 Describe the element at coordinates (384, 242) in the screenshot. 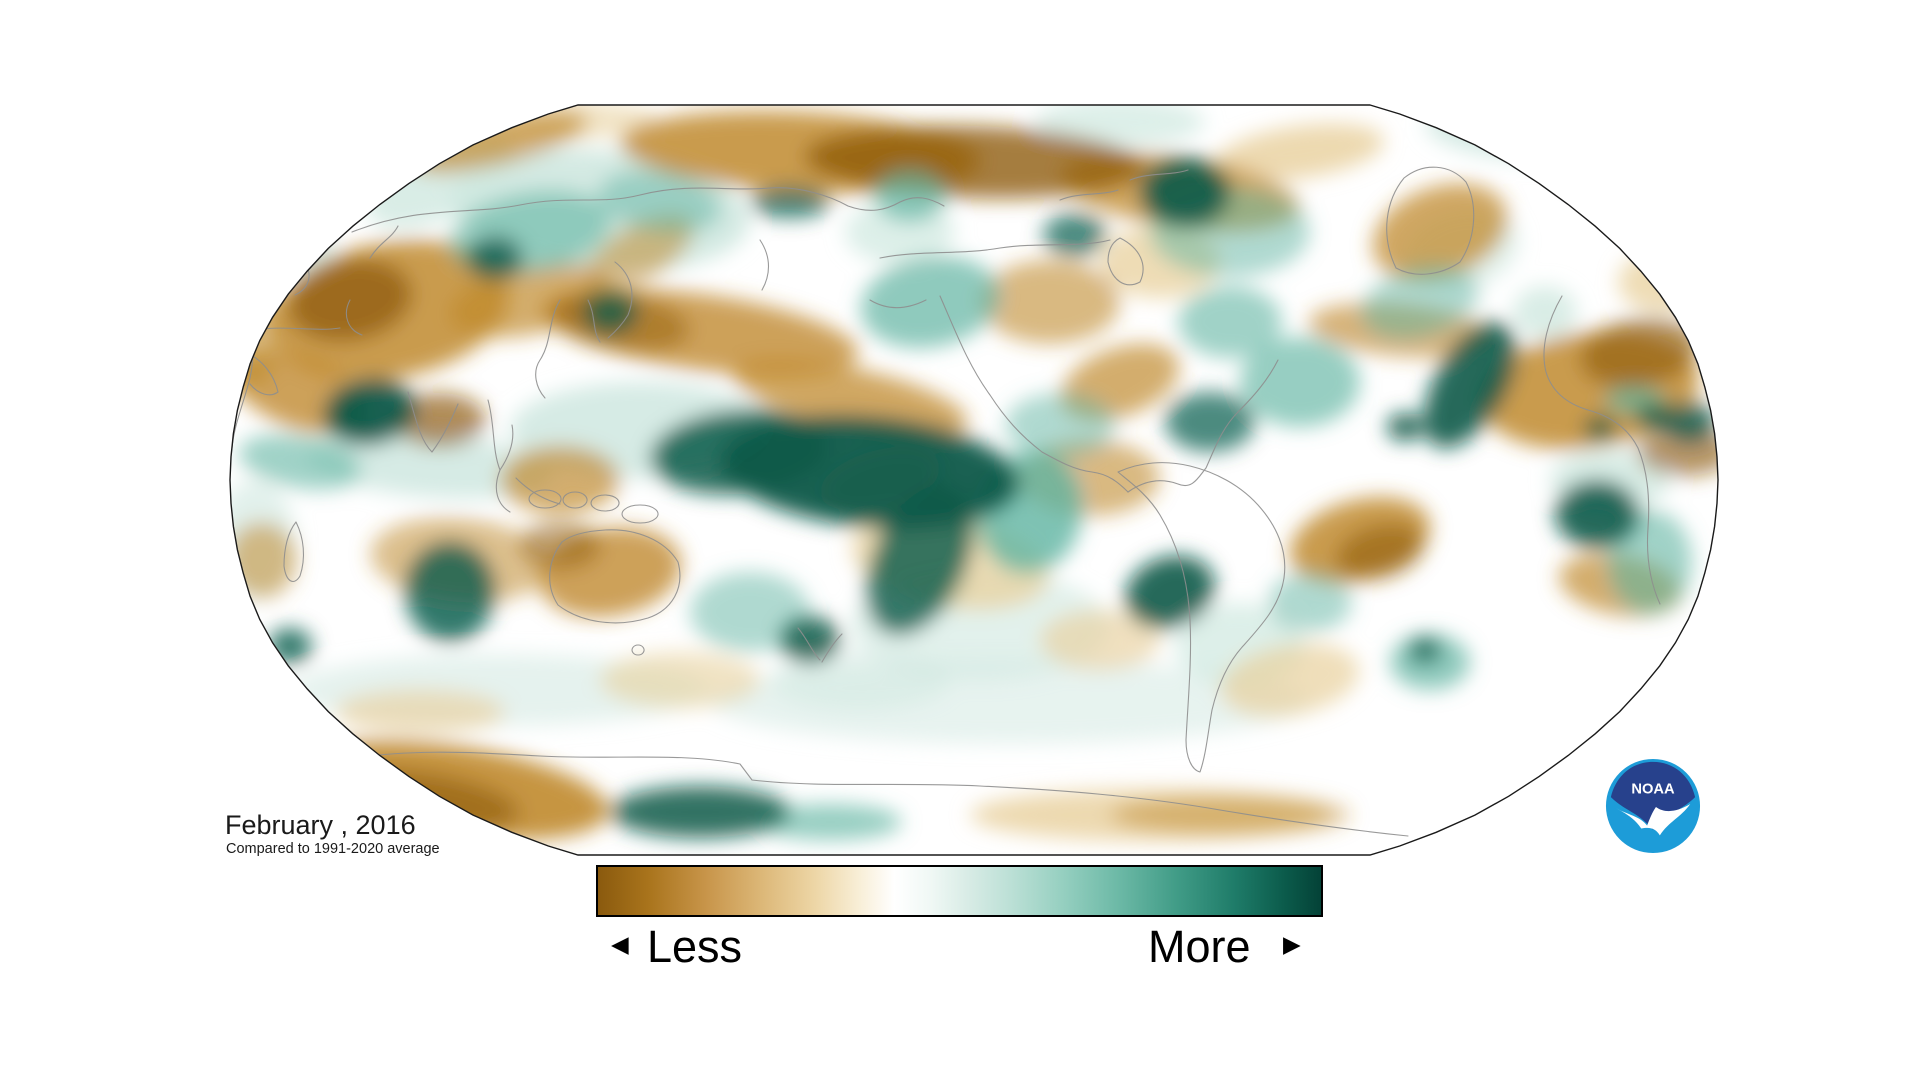

I see `coastline-scandinavia` at that location.